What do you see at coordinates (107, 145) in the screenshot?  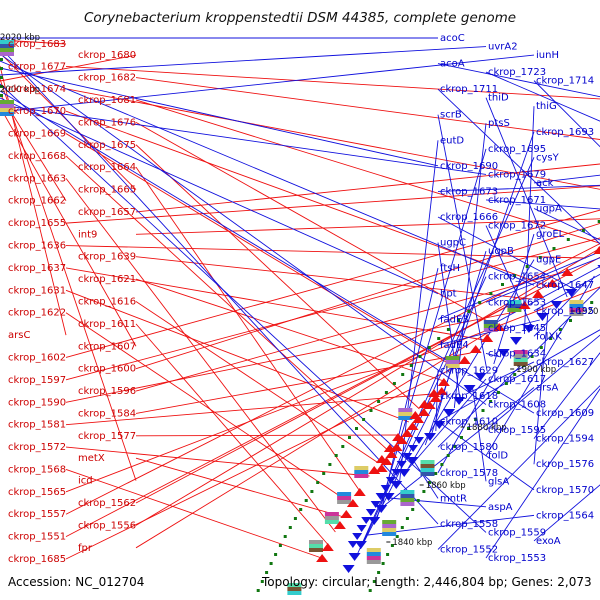 I see `left-gene-label: ckrop_1675` at bounding box center [107, 145].